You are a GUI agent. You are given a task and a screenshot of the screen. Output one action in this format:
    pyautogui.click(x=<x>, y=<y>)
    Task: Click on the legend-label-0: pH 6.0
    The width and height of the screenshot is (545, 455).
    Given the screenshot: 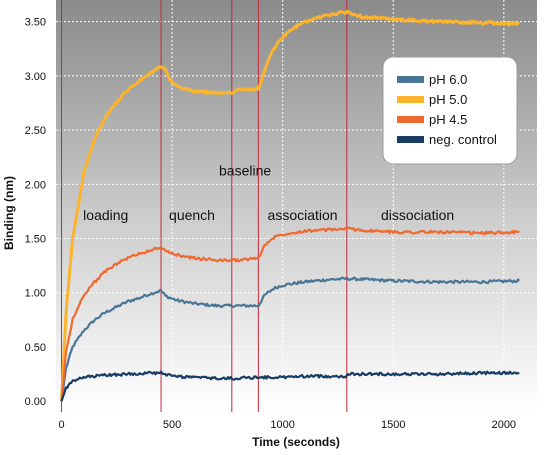 What is the action you would take?
    pyautogui.click(x=448, y=79)
    